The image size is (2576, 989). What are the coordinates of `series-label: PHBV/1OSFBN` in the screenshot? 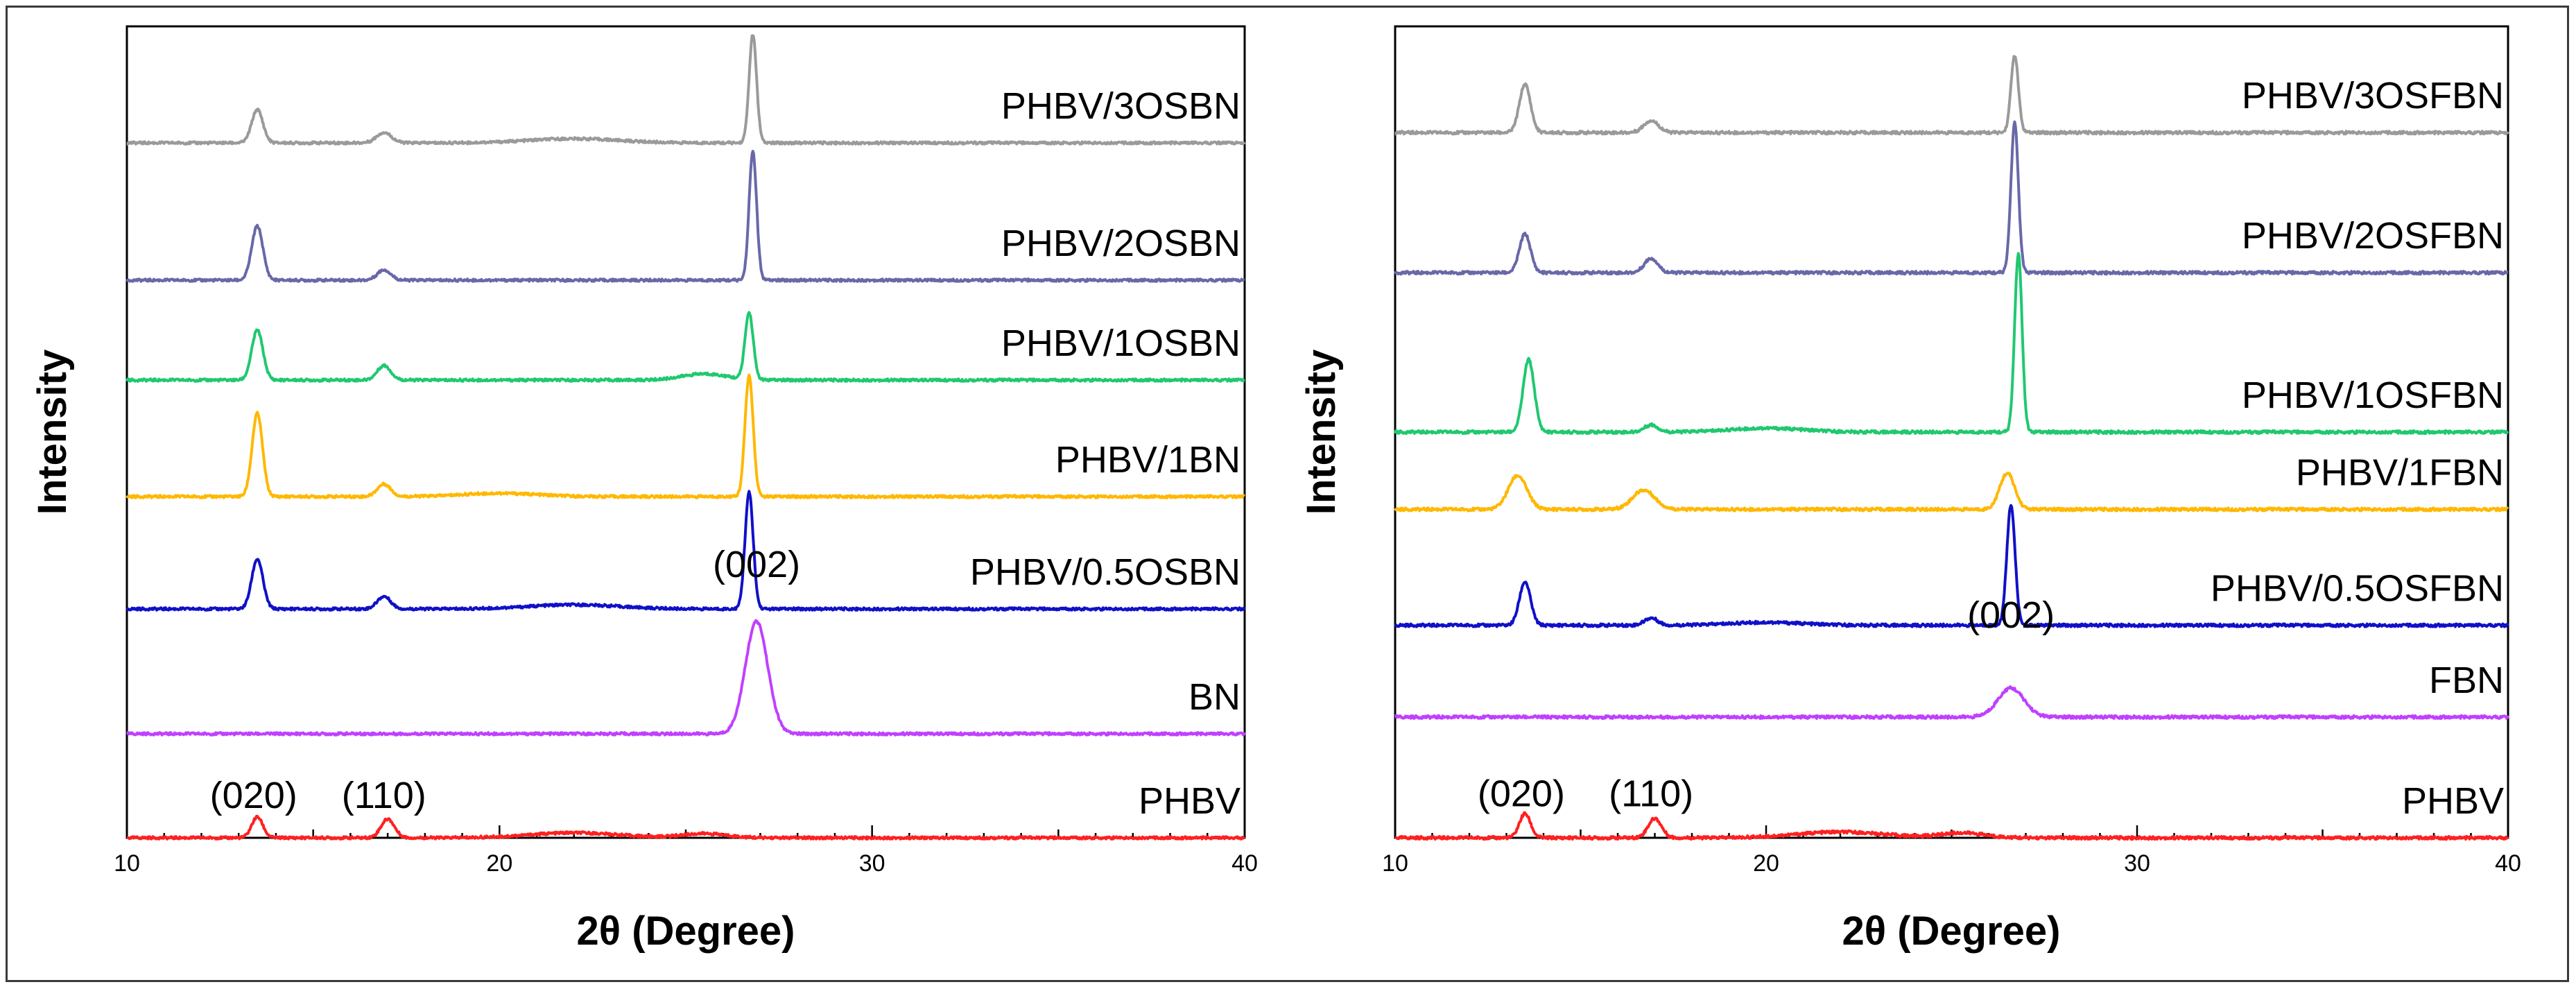 It's located at (2373, 395).